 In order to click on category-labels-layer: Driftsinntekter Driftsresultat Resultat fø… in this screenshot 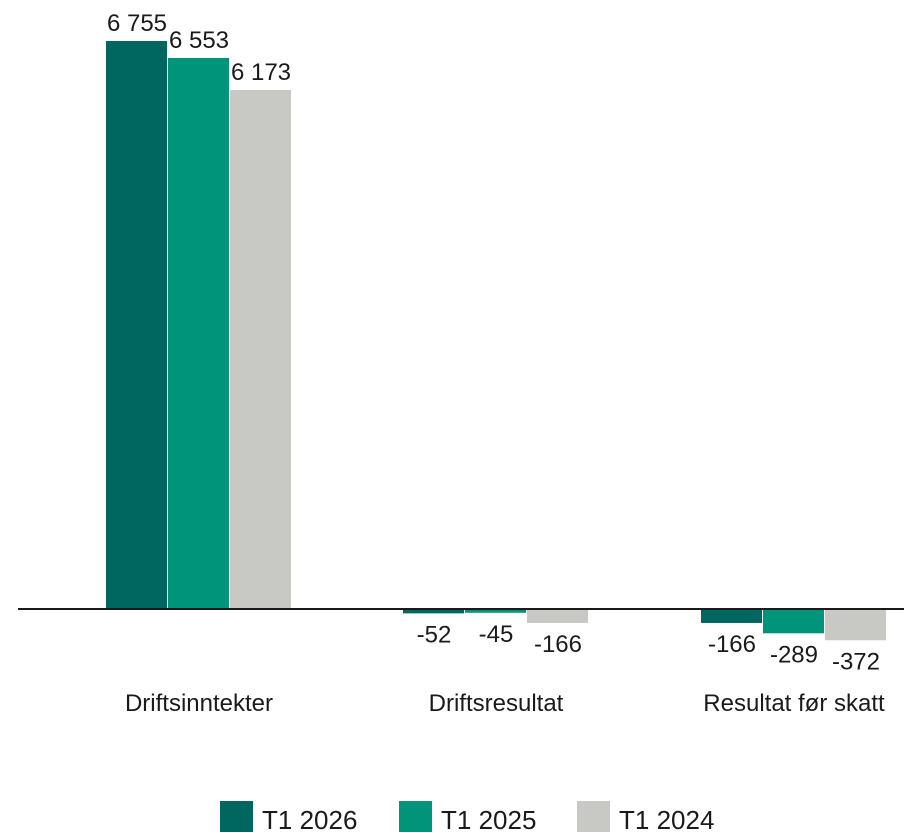, I will do `click(505, 703)`.